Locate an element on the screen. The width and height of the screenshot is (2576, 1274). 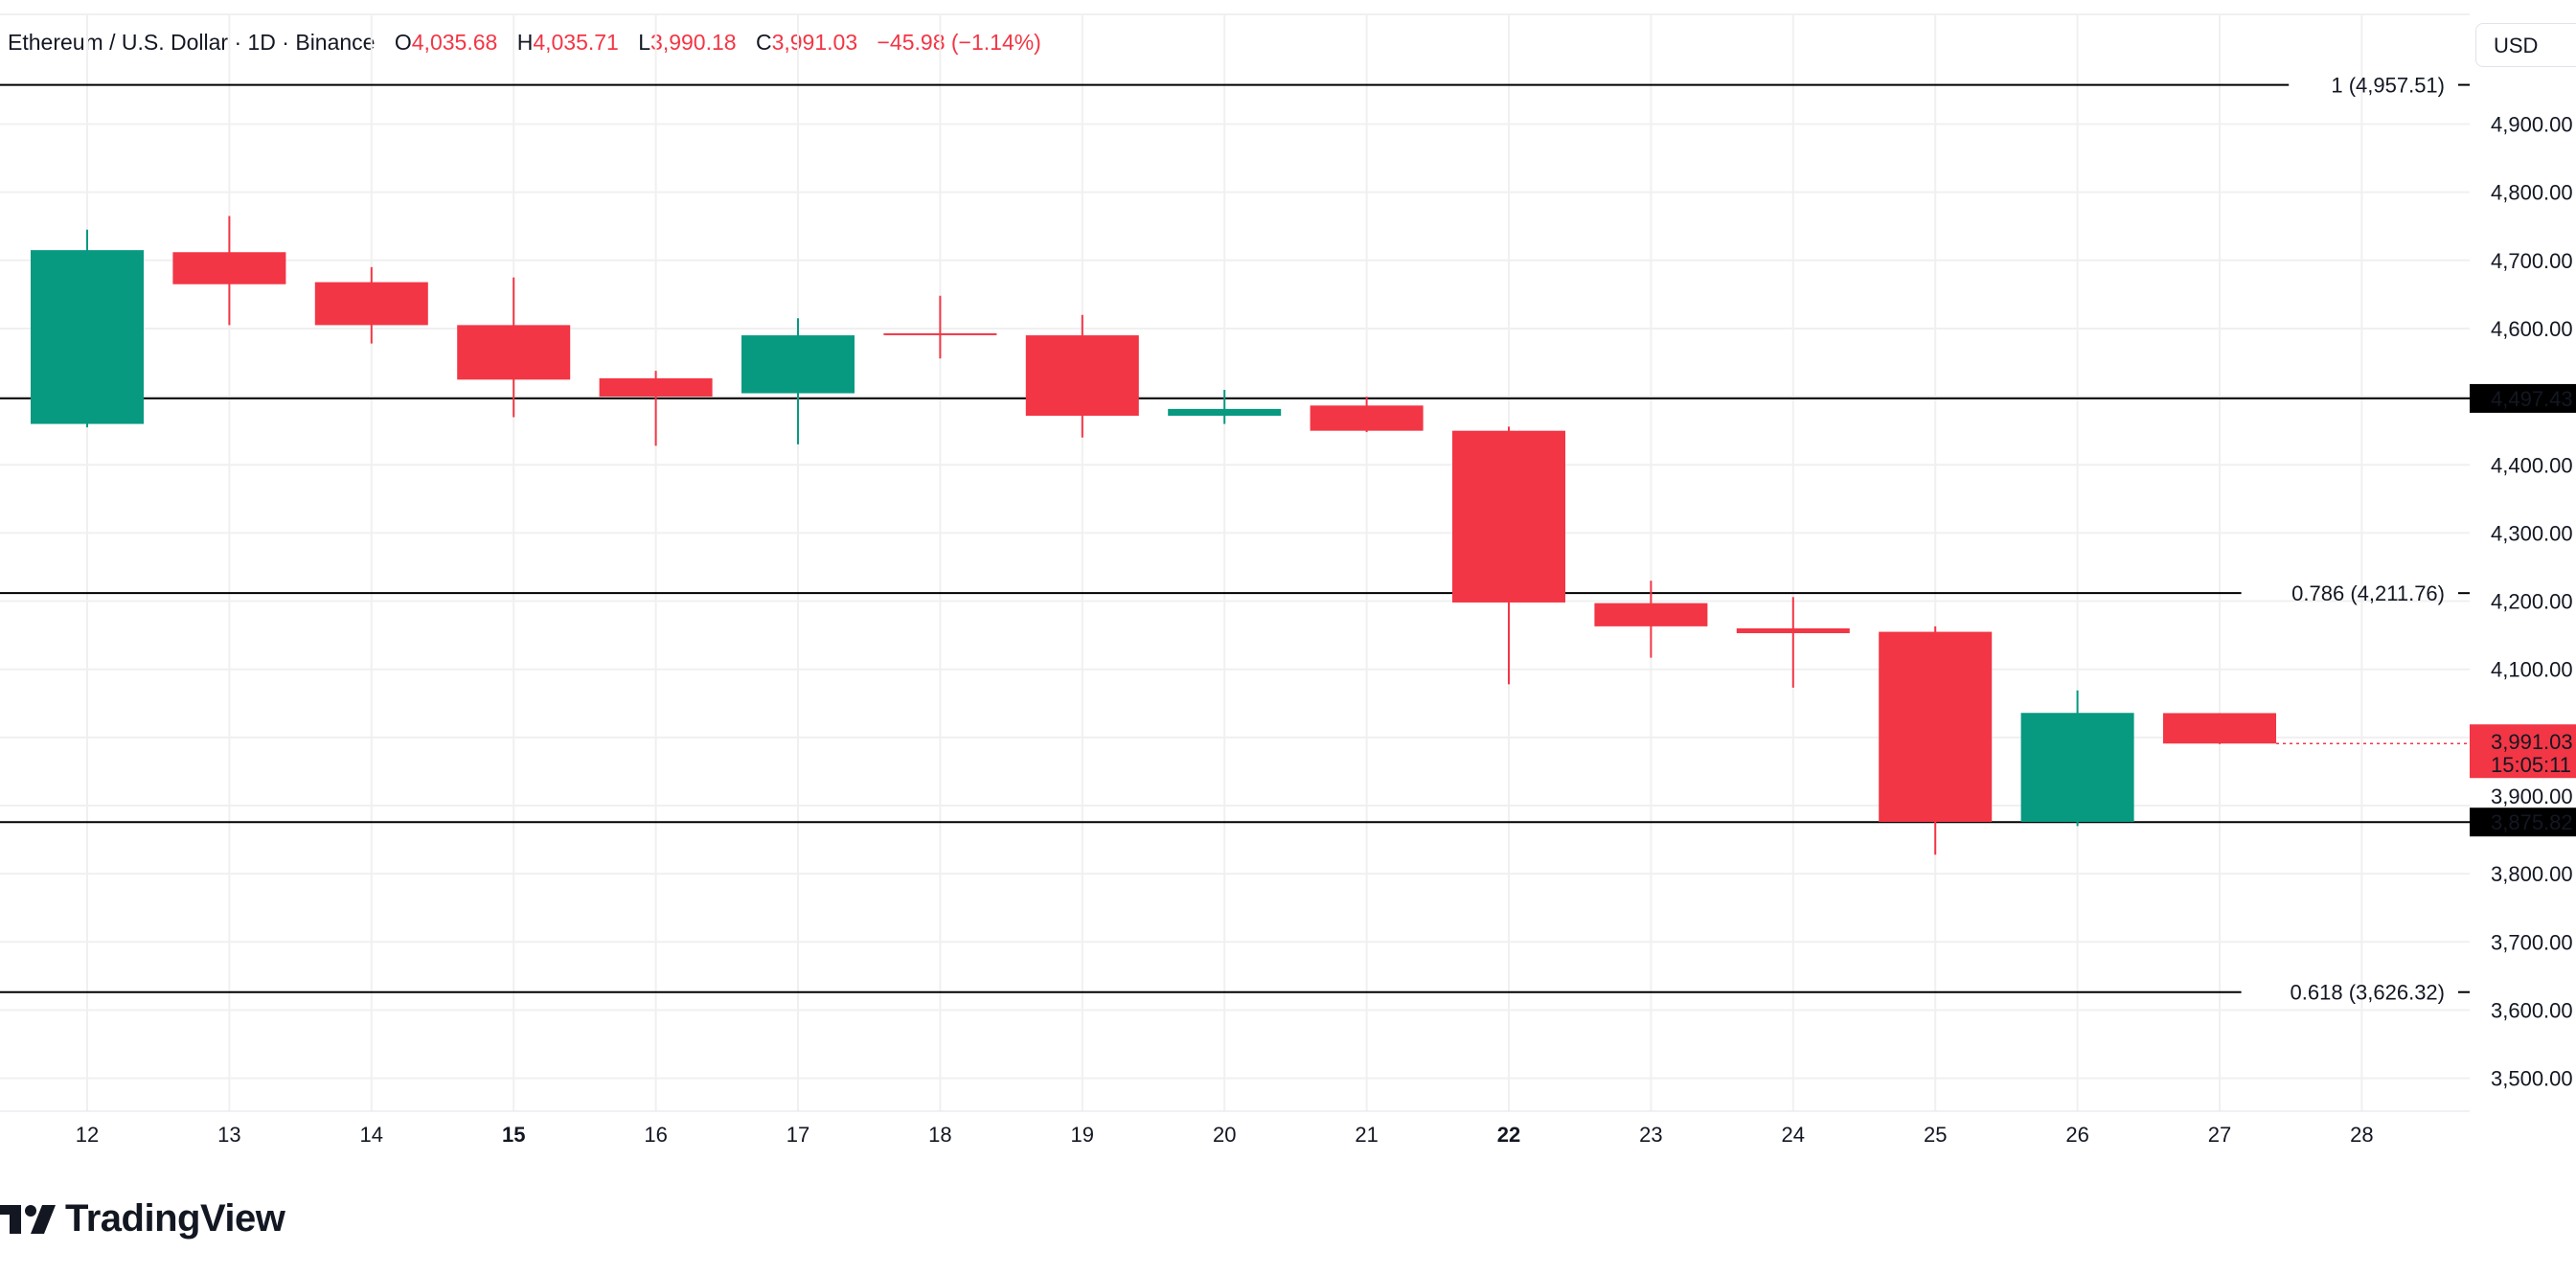
time-axis-tick: 17 is located at coordinates (798, 1135).